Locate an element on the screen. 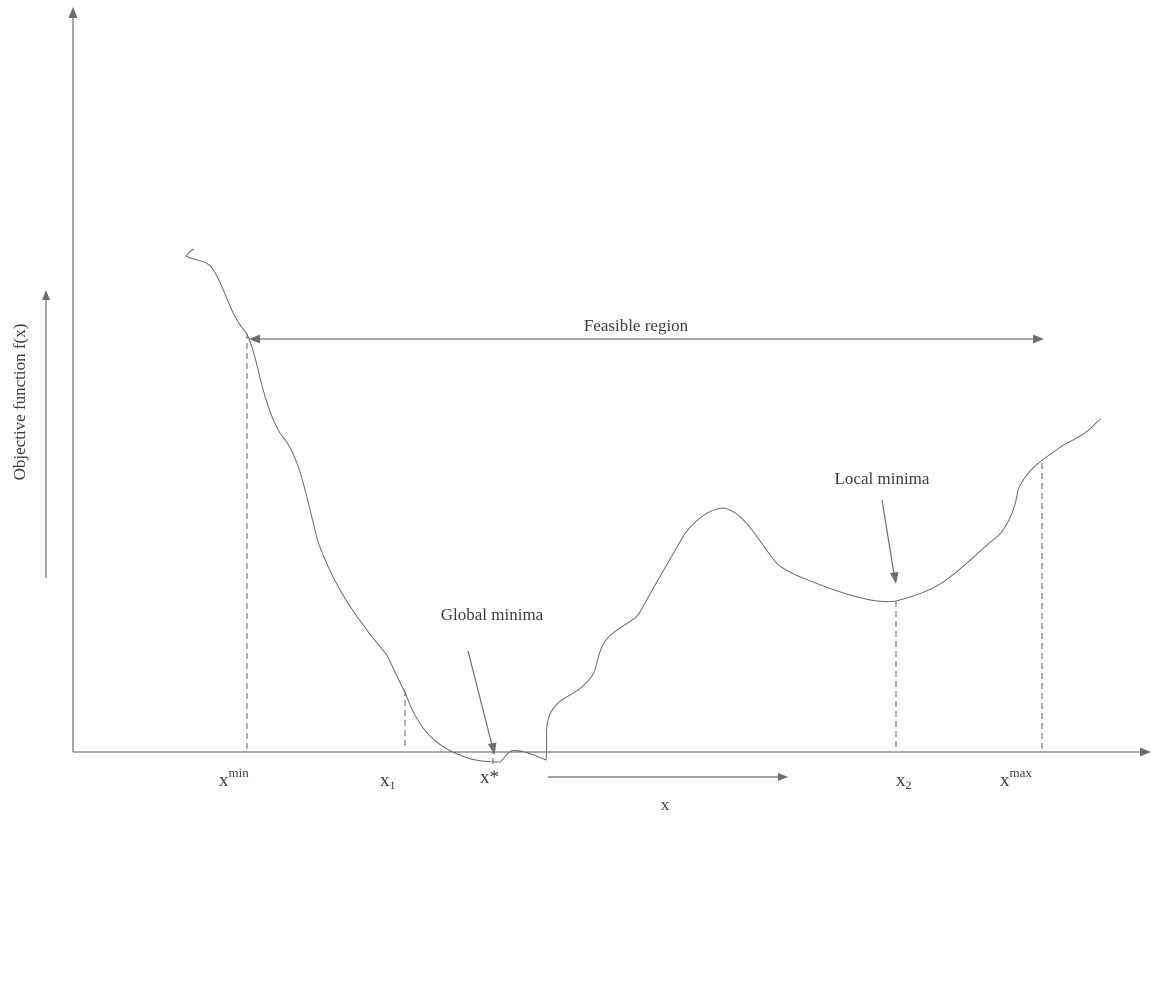 This screenshot has width=1154, height=985. local-minima-pointer-head is located at coordinates (894, 578).